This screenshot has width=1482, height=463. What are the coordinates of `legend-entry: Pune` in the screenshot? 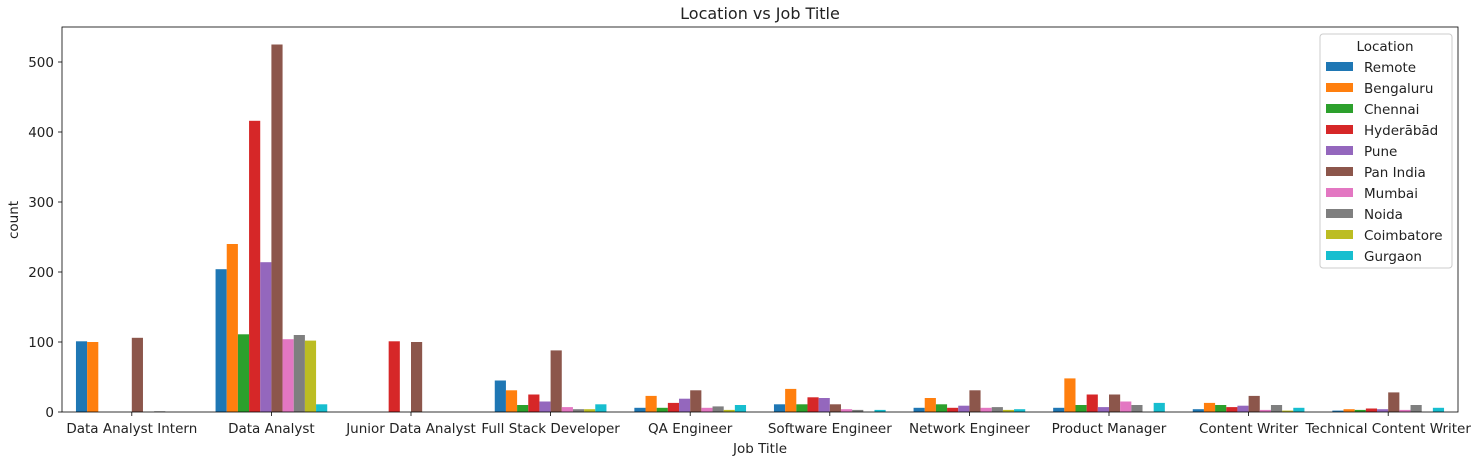 It's located at (1380, 152).